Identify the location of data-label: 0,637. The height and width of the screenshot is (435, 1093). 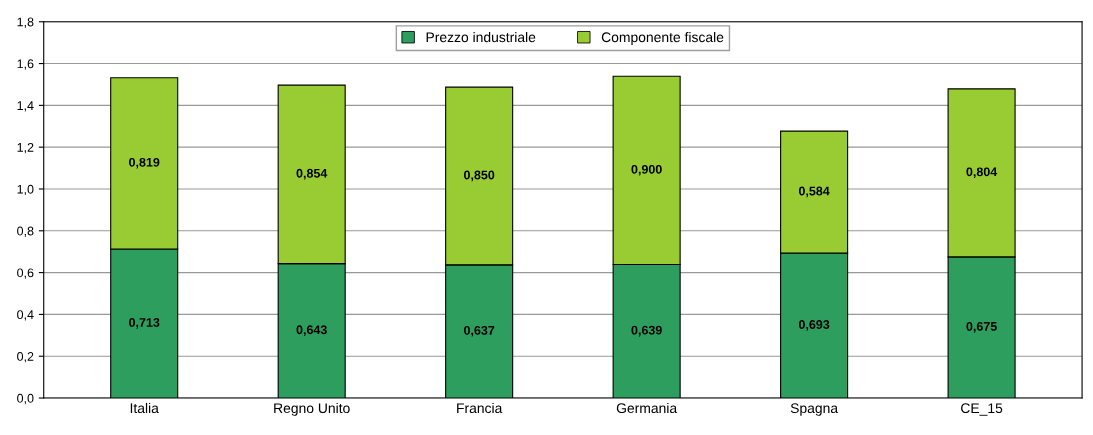
(479, 331).